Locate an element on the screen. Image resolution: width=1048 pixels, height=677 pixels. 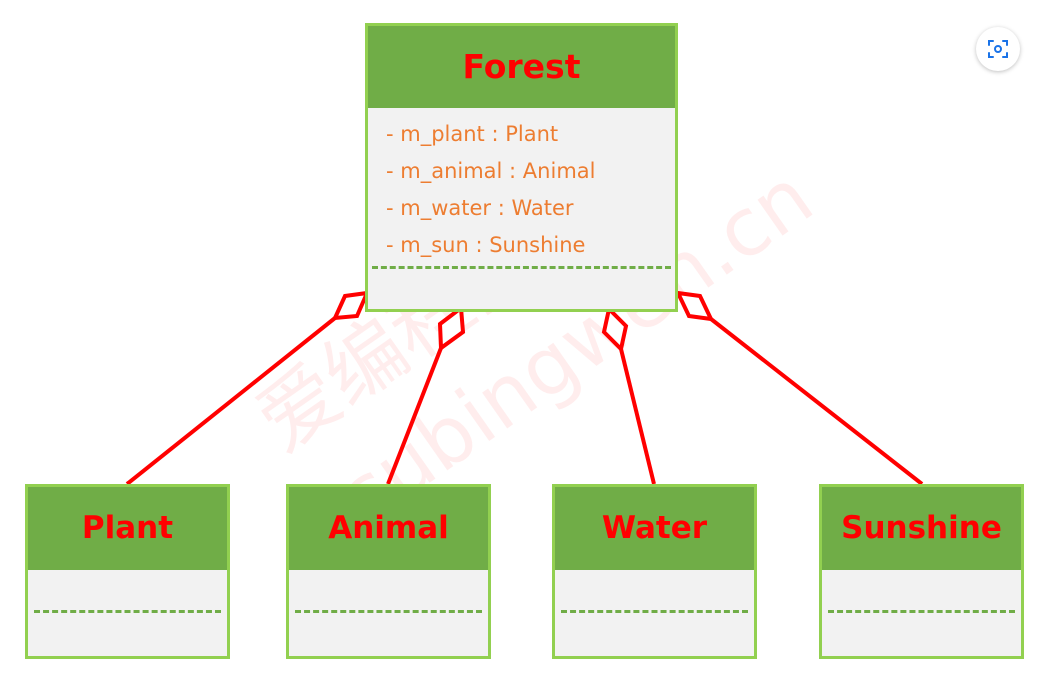
water-class-name: Water is located at coordinates (654, 528).